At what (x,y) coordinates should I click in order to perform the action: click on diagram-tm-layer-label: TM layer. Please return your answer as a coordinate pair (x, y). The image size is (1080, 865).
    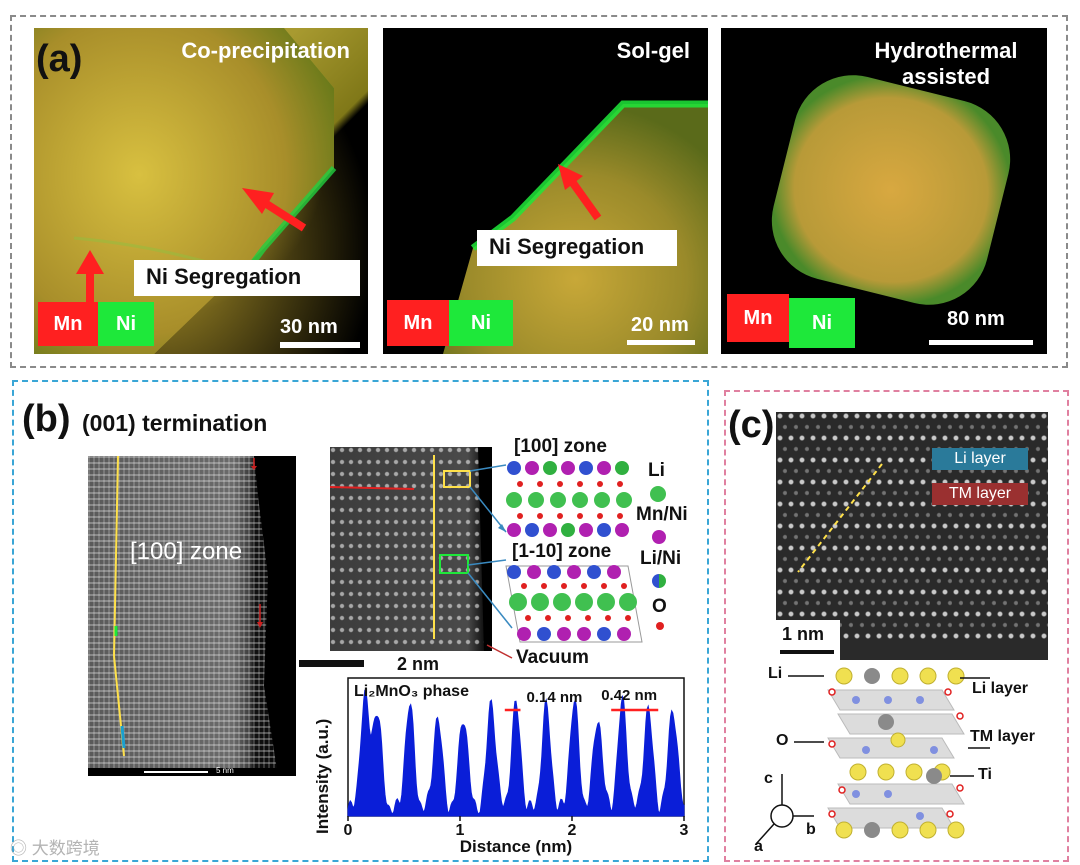
    Looking at the image, I should click on (1002, 736).